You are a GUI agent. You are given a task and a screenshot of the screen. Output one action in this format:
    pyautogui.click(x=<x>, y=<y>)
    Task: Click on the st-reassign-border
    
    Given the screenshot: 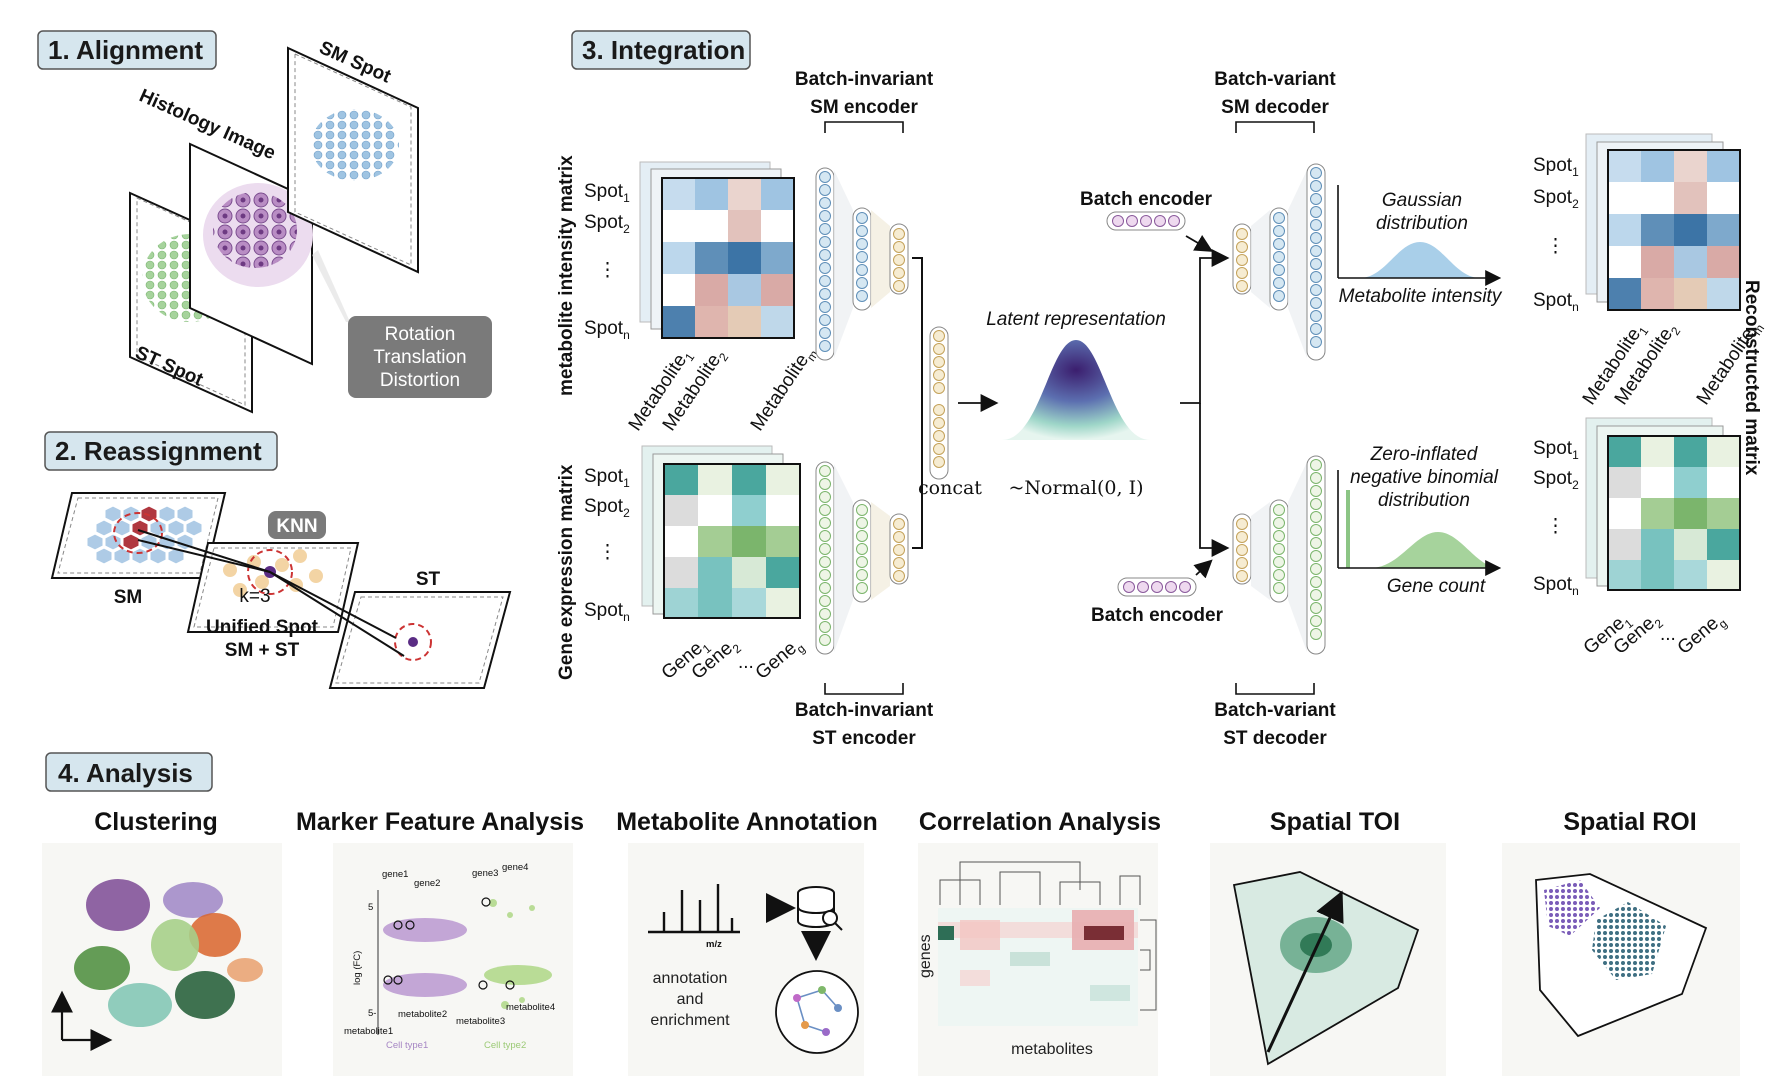 What is the action you would take?
    pyautogui.click(x=419, y=640)
    